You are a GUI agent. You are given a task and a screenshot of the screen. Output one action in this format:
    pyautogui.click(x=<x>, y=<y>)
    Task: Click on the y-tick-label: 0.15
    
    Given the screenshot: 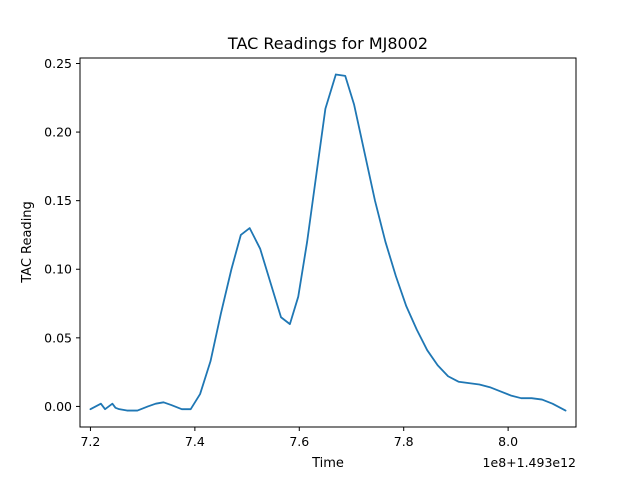 What is the action you would take?
    pyautogui.click(x=58, y=200)
    